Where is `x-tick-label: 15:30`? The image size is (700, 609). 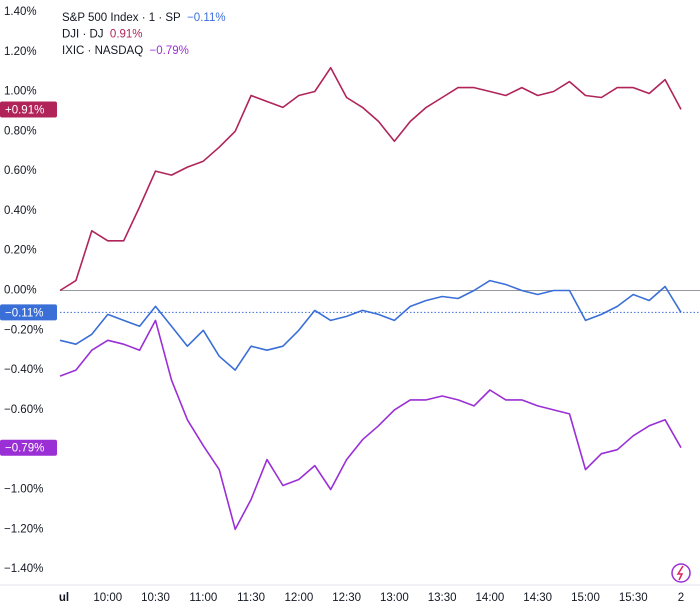 x-tick-label: 15:30 is located at coordinates (633, 598).